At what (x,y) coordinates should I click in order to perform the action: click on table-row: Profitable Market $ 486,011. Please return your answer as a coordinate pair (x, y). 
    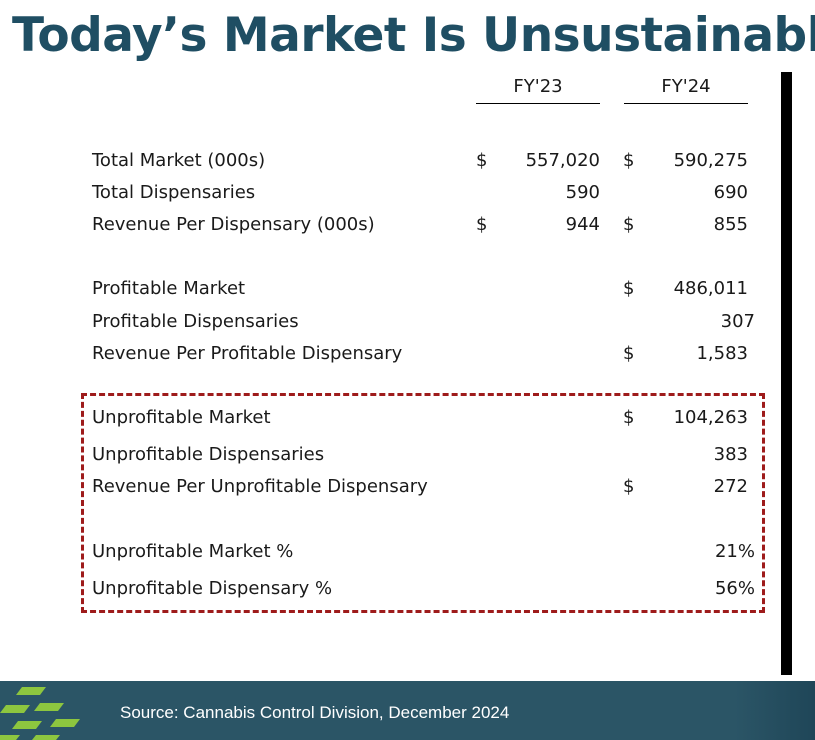
    Looking at the image, I should click on (390, 289).